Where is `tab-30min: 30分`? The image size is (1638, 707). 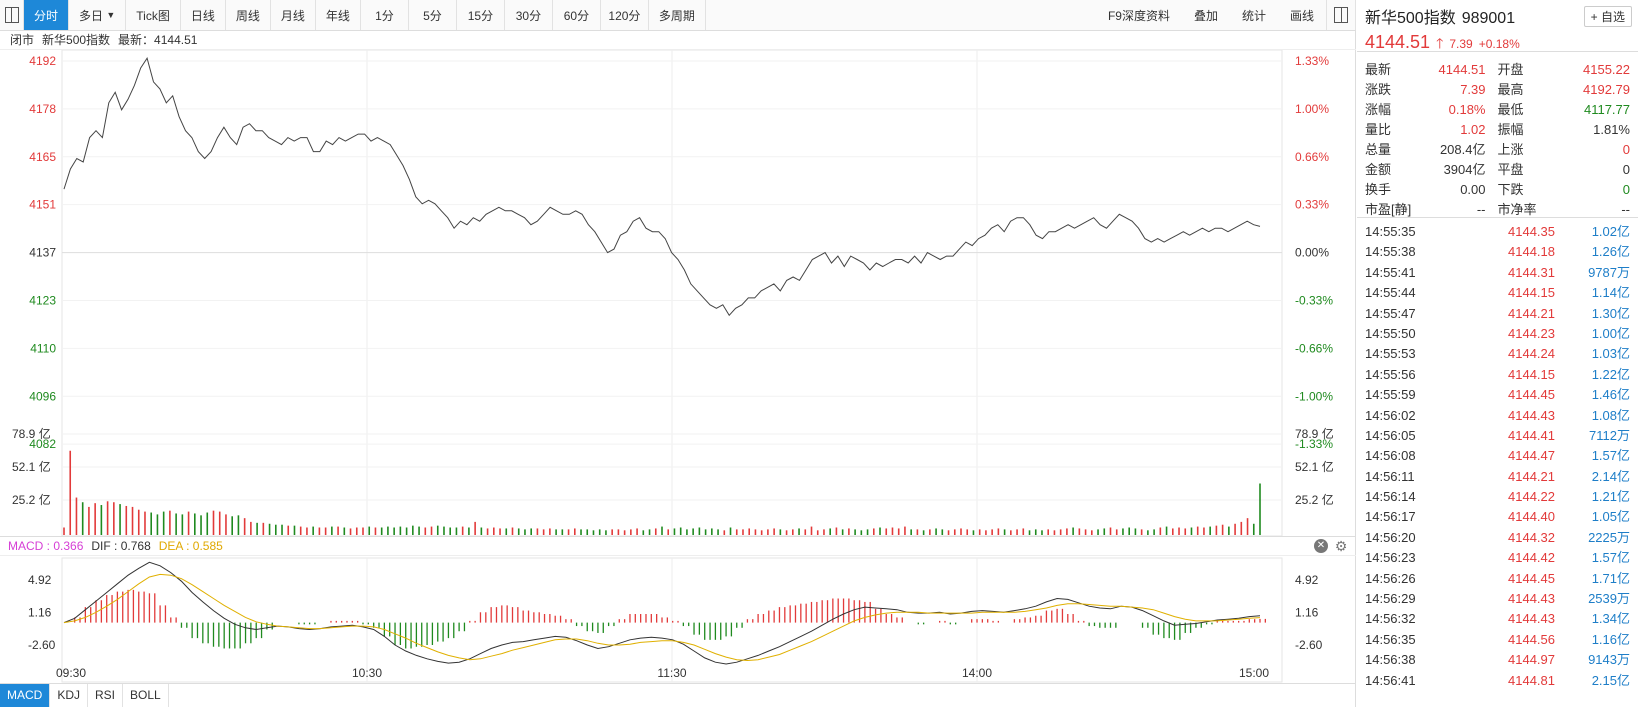
tab-30min: 30分 is located at coordinates (529, 15).